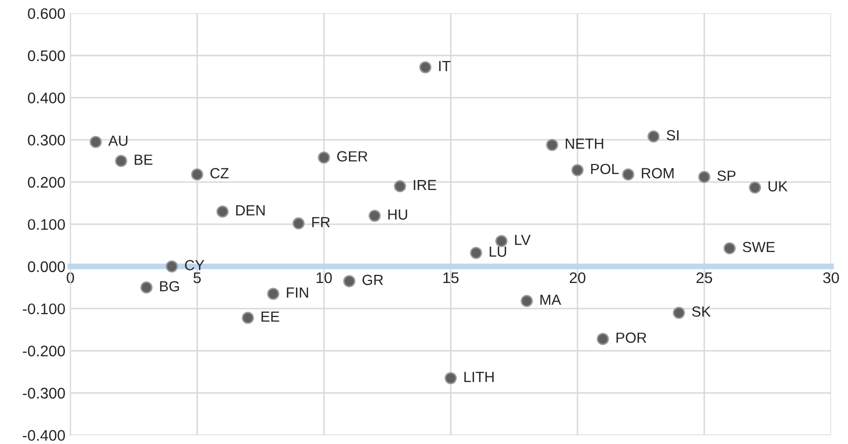 This screenshot has width=848, height=444. What do you see at coordinates (43, 393) in the screenshot?
I see `y-tick-label: -0.300` at bounding box center [43, 393].